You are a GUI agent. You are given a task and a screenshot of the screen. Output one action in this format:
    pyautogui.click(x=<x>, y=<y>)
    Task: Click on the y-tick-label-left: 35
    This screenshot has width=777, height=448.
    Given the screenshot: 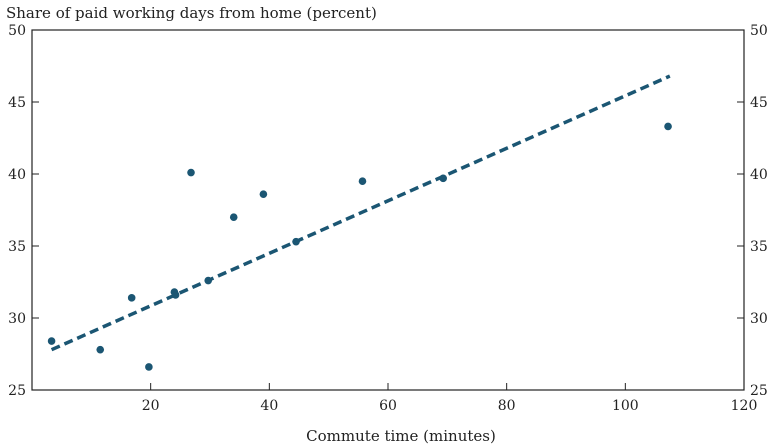 What is the action you would take?
    pyautogui.click(x=17, y=247)
    